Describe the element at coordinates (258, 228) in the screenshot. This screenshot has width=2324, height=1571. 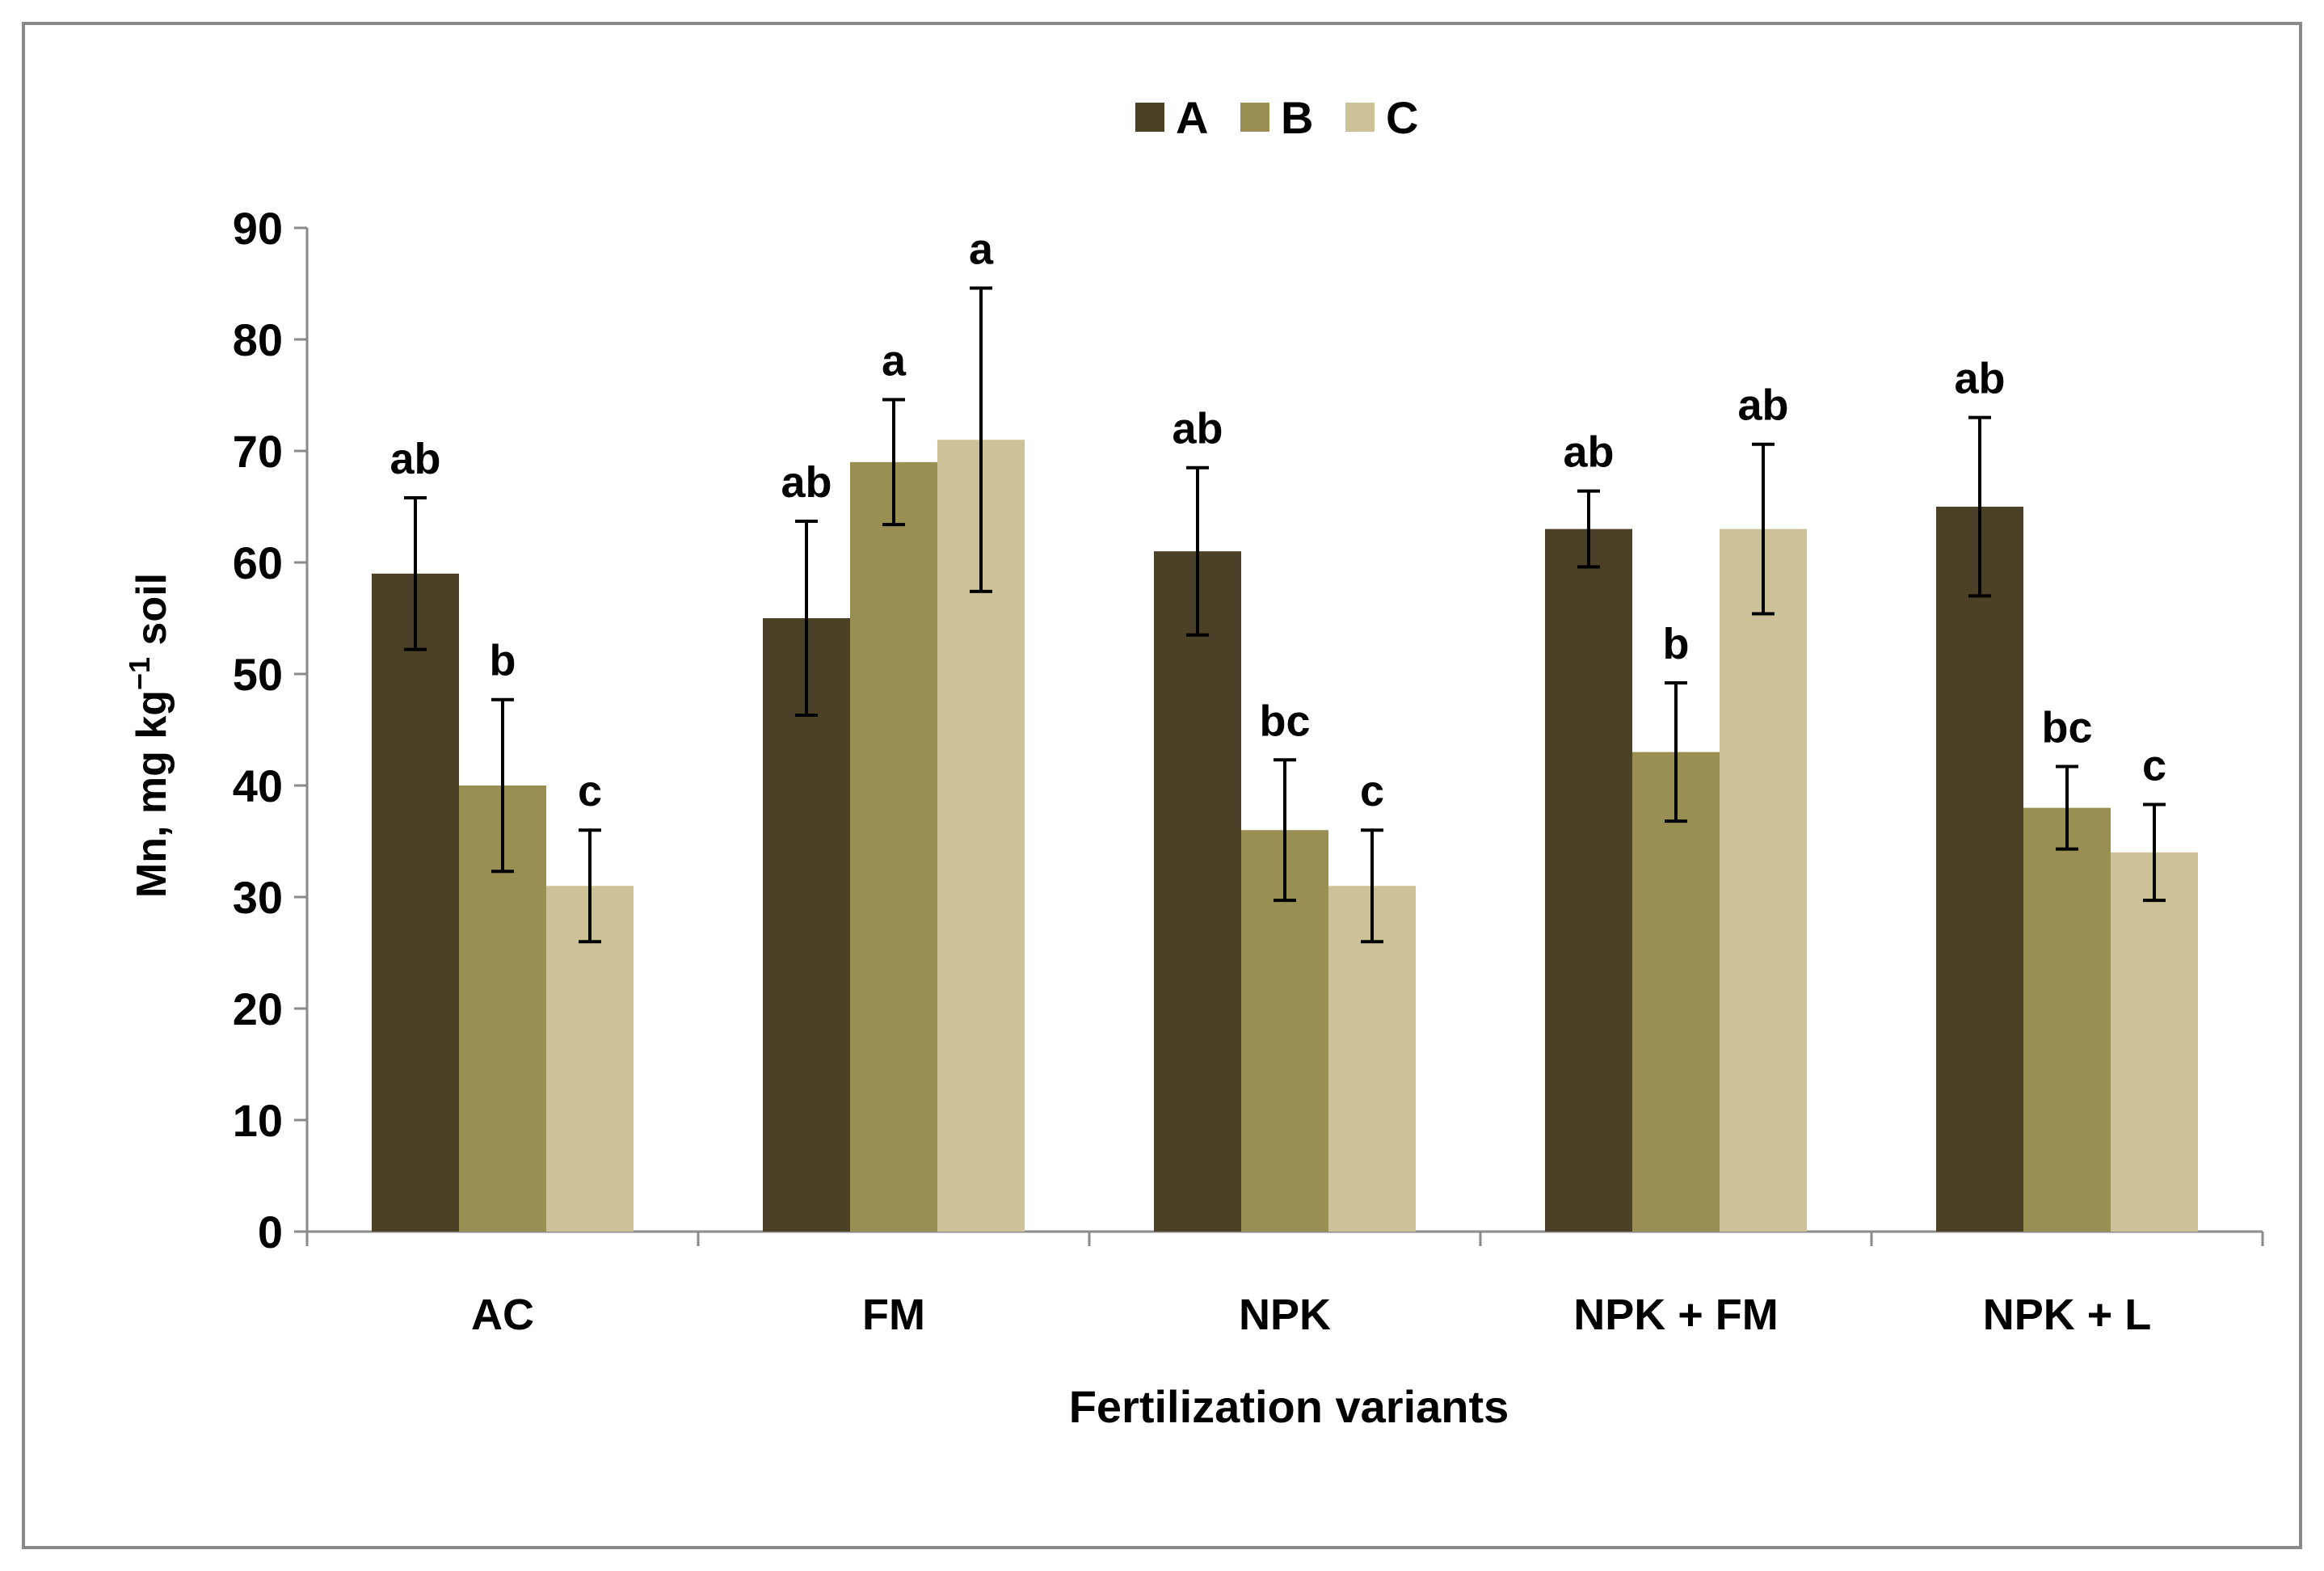
I see `y-tick-label: 90` at that location.